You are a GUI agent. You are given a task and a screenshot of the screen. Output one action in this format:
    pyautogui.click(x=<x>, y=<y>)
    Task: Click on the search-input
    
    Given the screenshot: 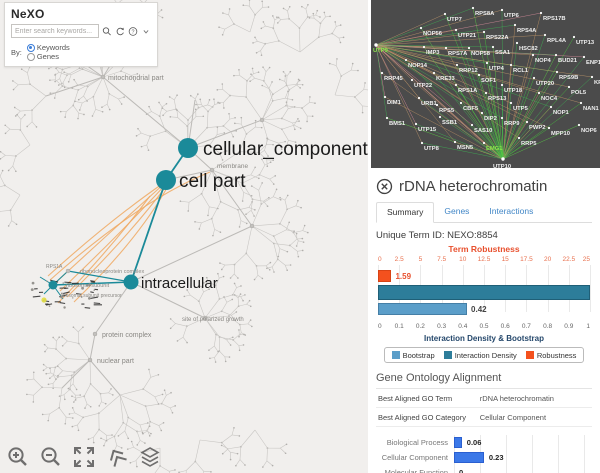 What is the action you would take?
    pyautogui.click(x=55, y=31)
    